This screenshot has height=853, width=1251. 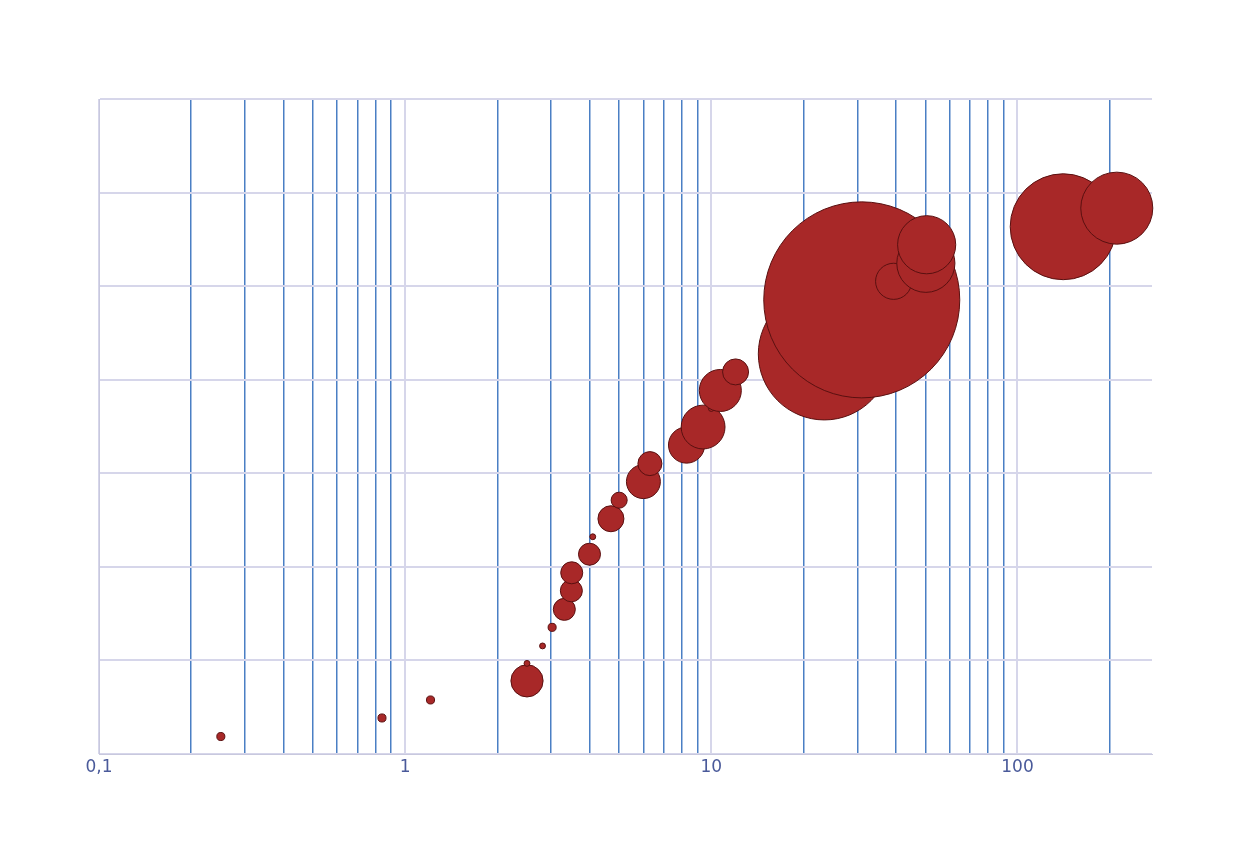 What do you see at coordinates (99, 765) in the screenshot?
I see `x-tick-label: 0,1` at bounding box center [99, 765].